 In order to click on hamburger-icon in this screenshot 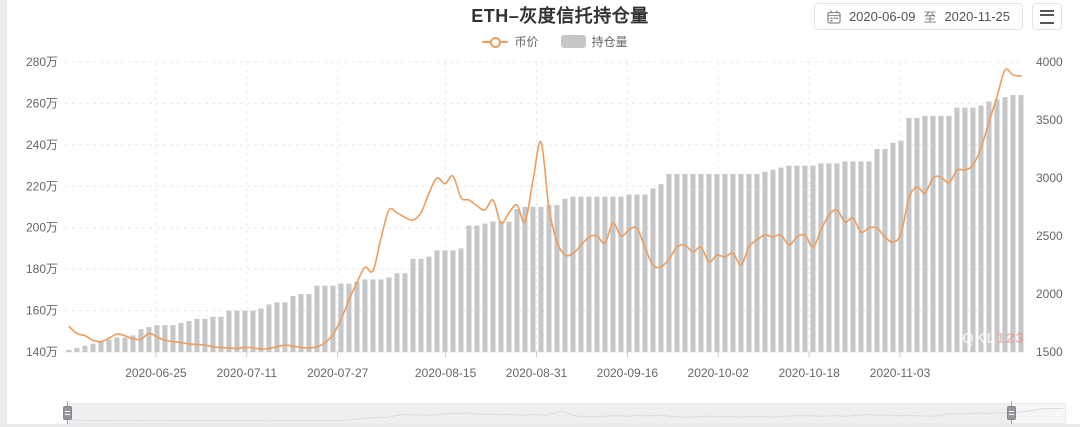, I will do `click(1047, 16)`.